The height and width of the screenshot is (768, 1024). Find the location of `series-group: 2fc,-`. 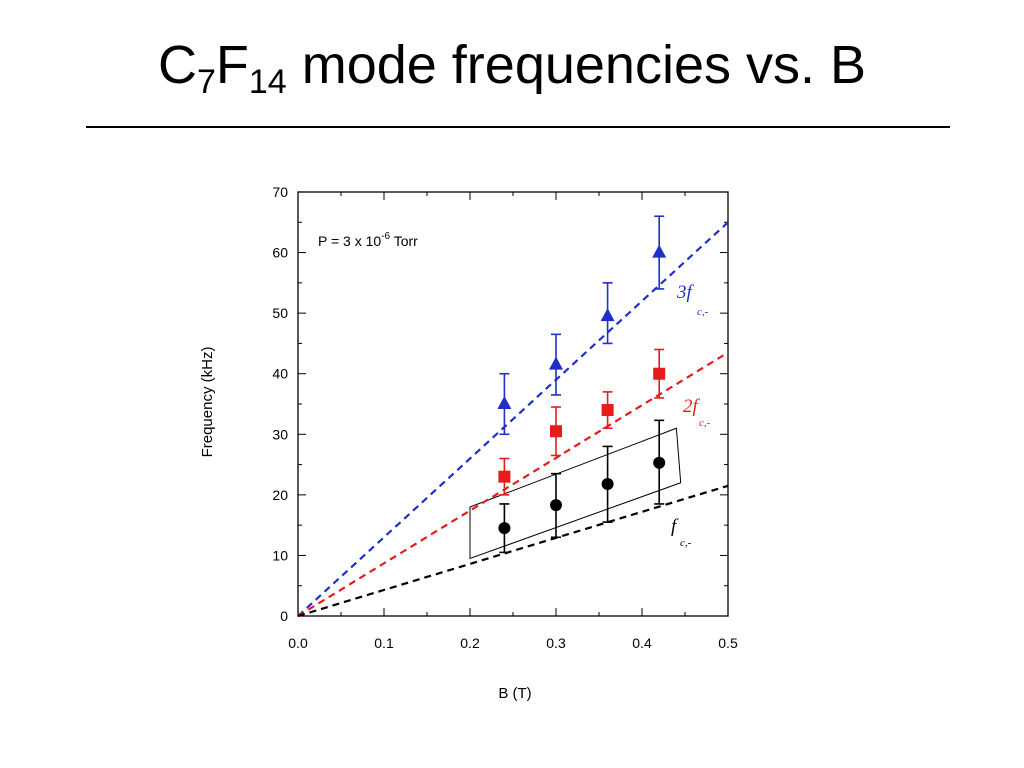

series-group: 2fc,- is located at coordinates (513, 482).